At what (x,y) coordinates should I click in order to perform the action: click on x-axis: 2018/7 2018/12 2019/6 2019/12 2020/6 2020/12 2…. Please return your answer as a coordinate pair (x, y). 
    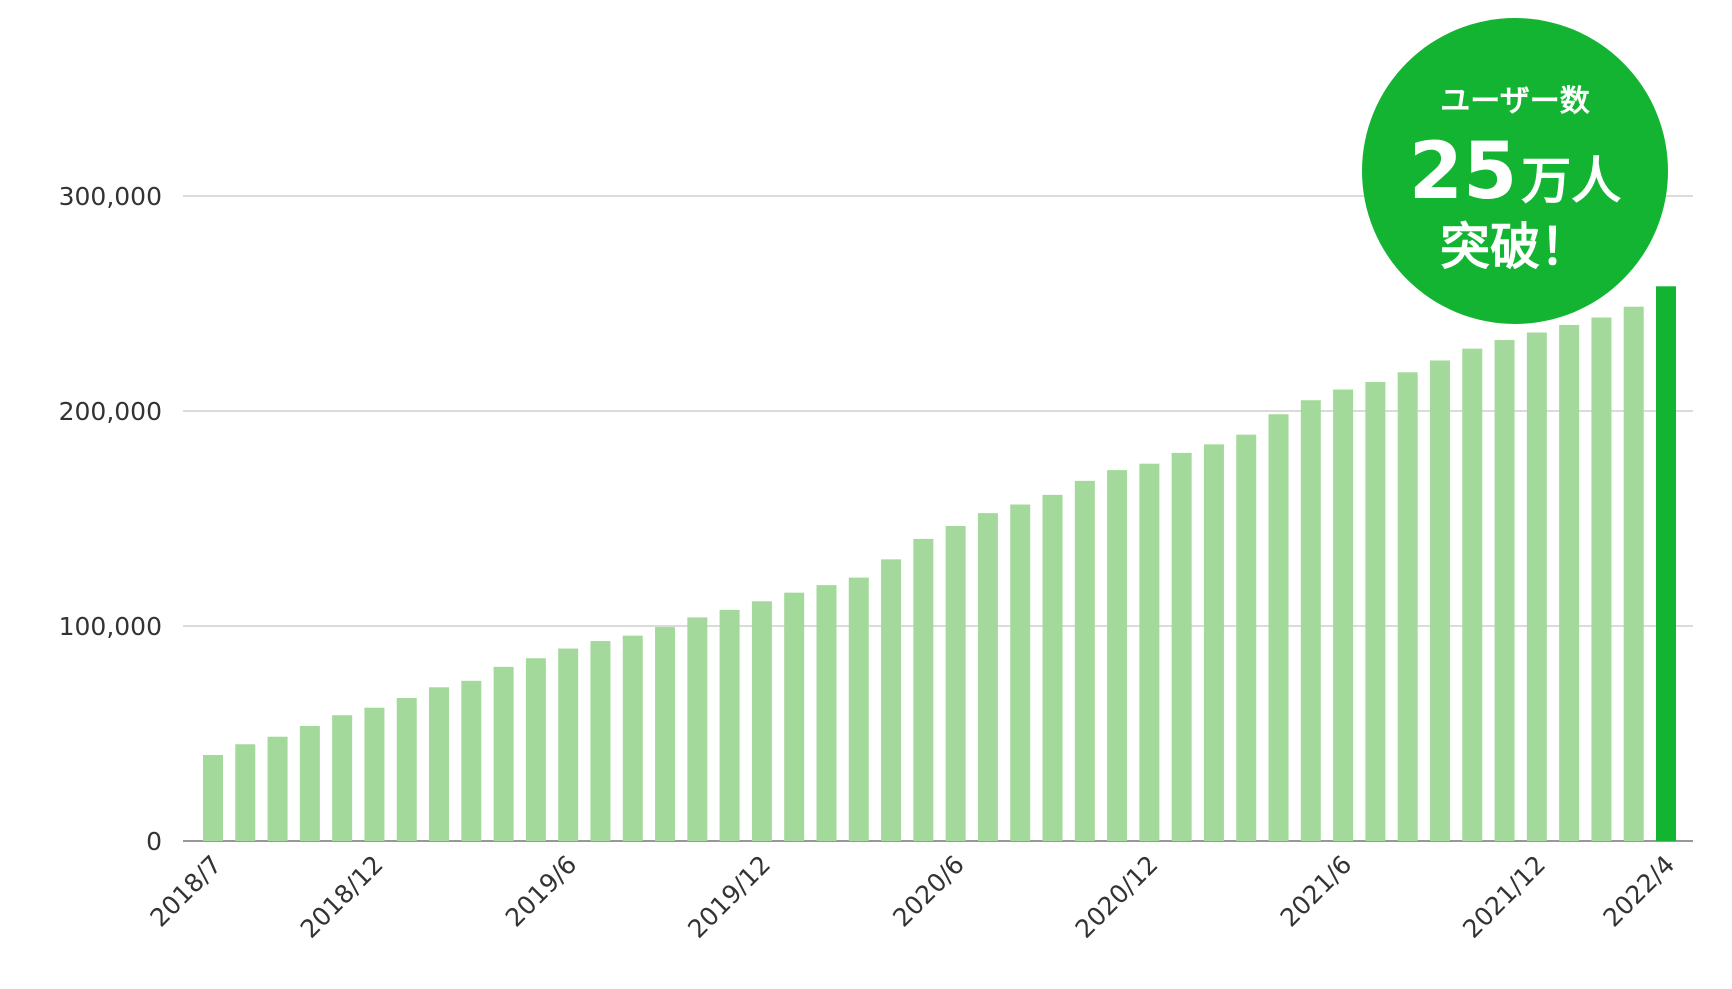
    Looking at the image, I should click on (913, 897).